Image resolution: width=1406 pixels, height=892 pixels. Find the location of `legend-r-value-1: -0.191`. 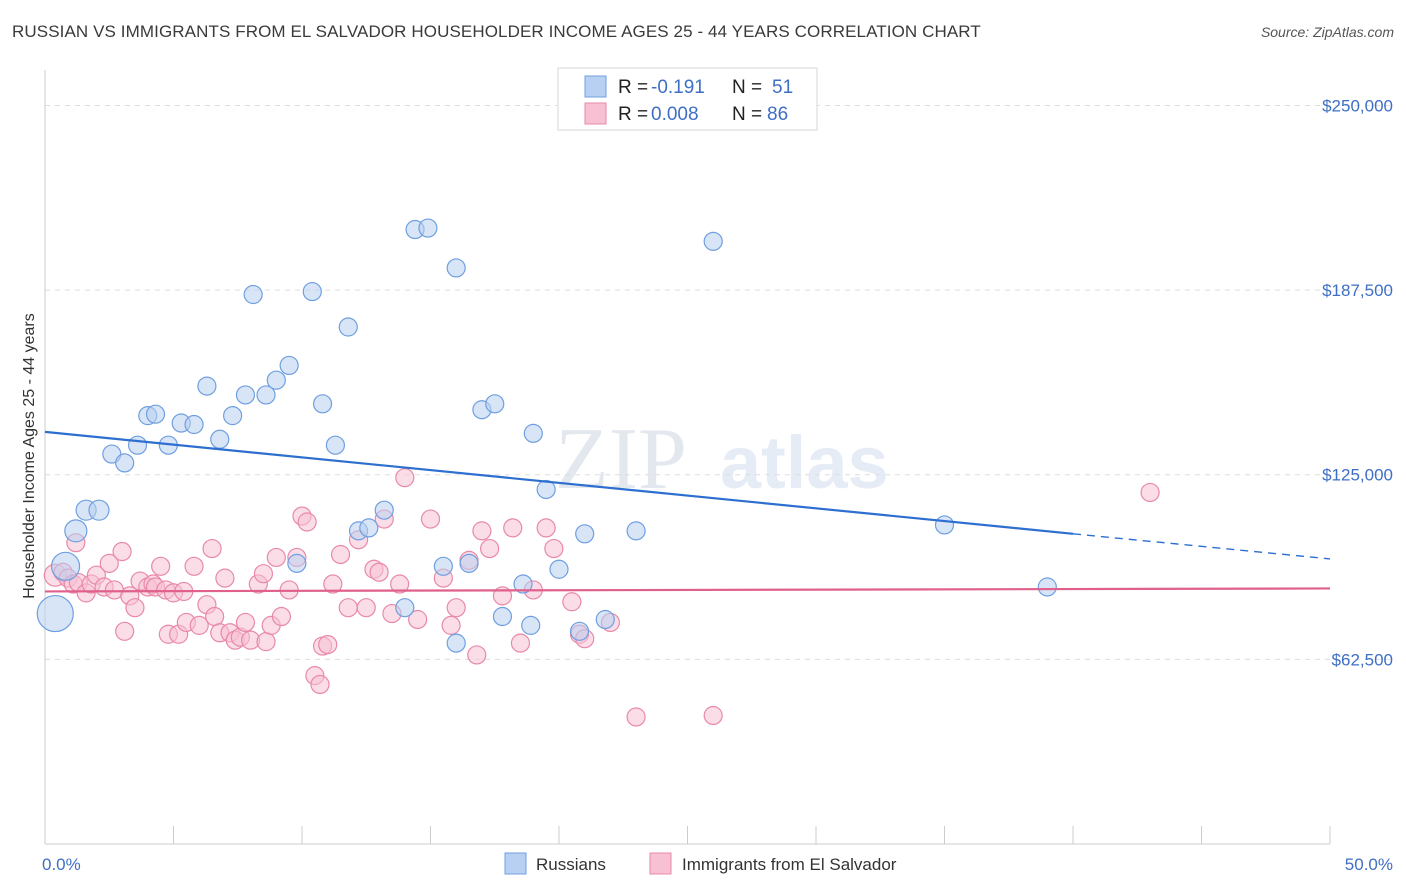

legend-r-value-1: -0.191 is located at coordinates (678, 87).